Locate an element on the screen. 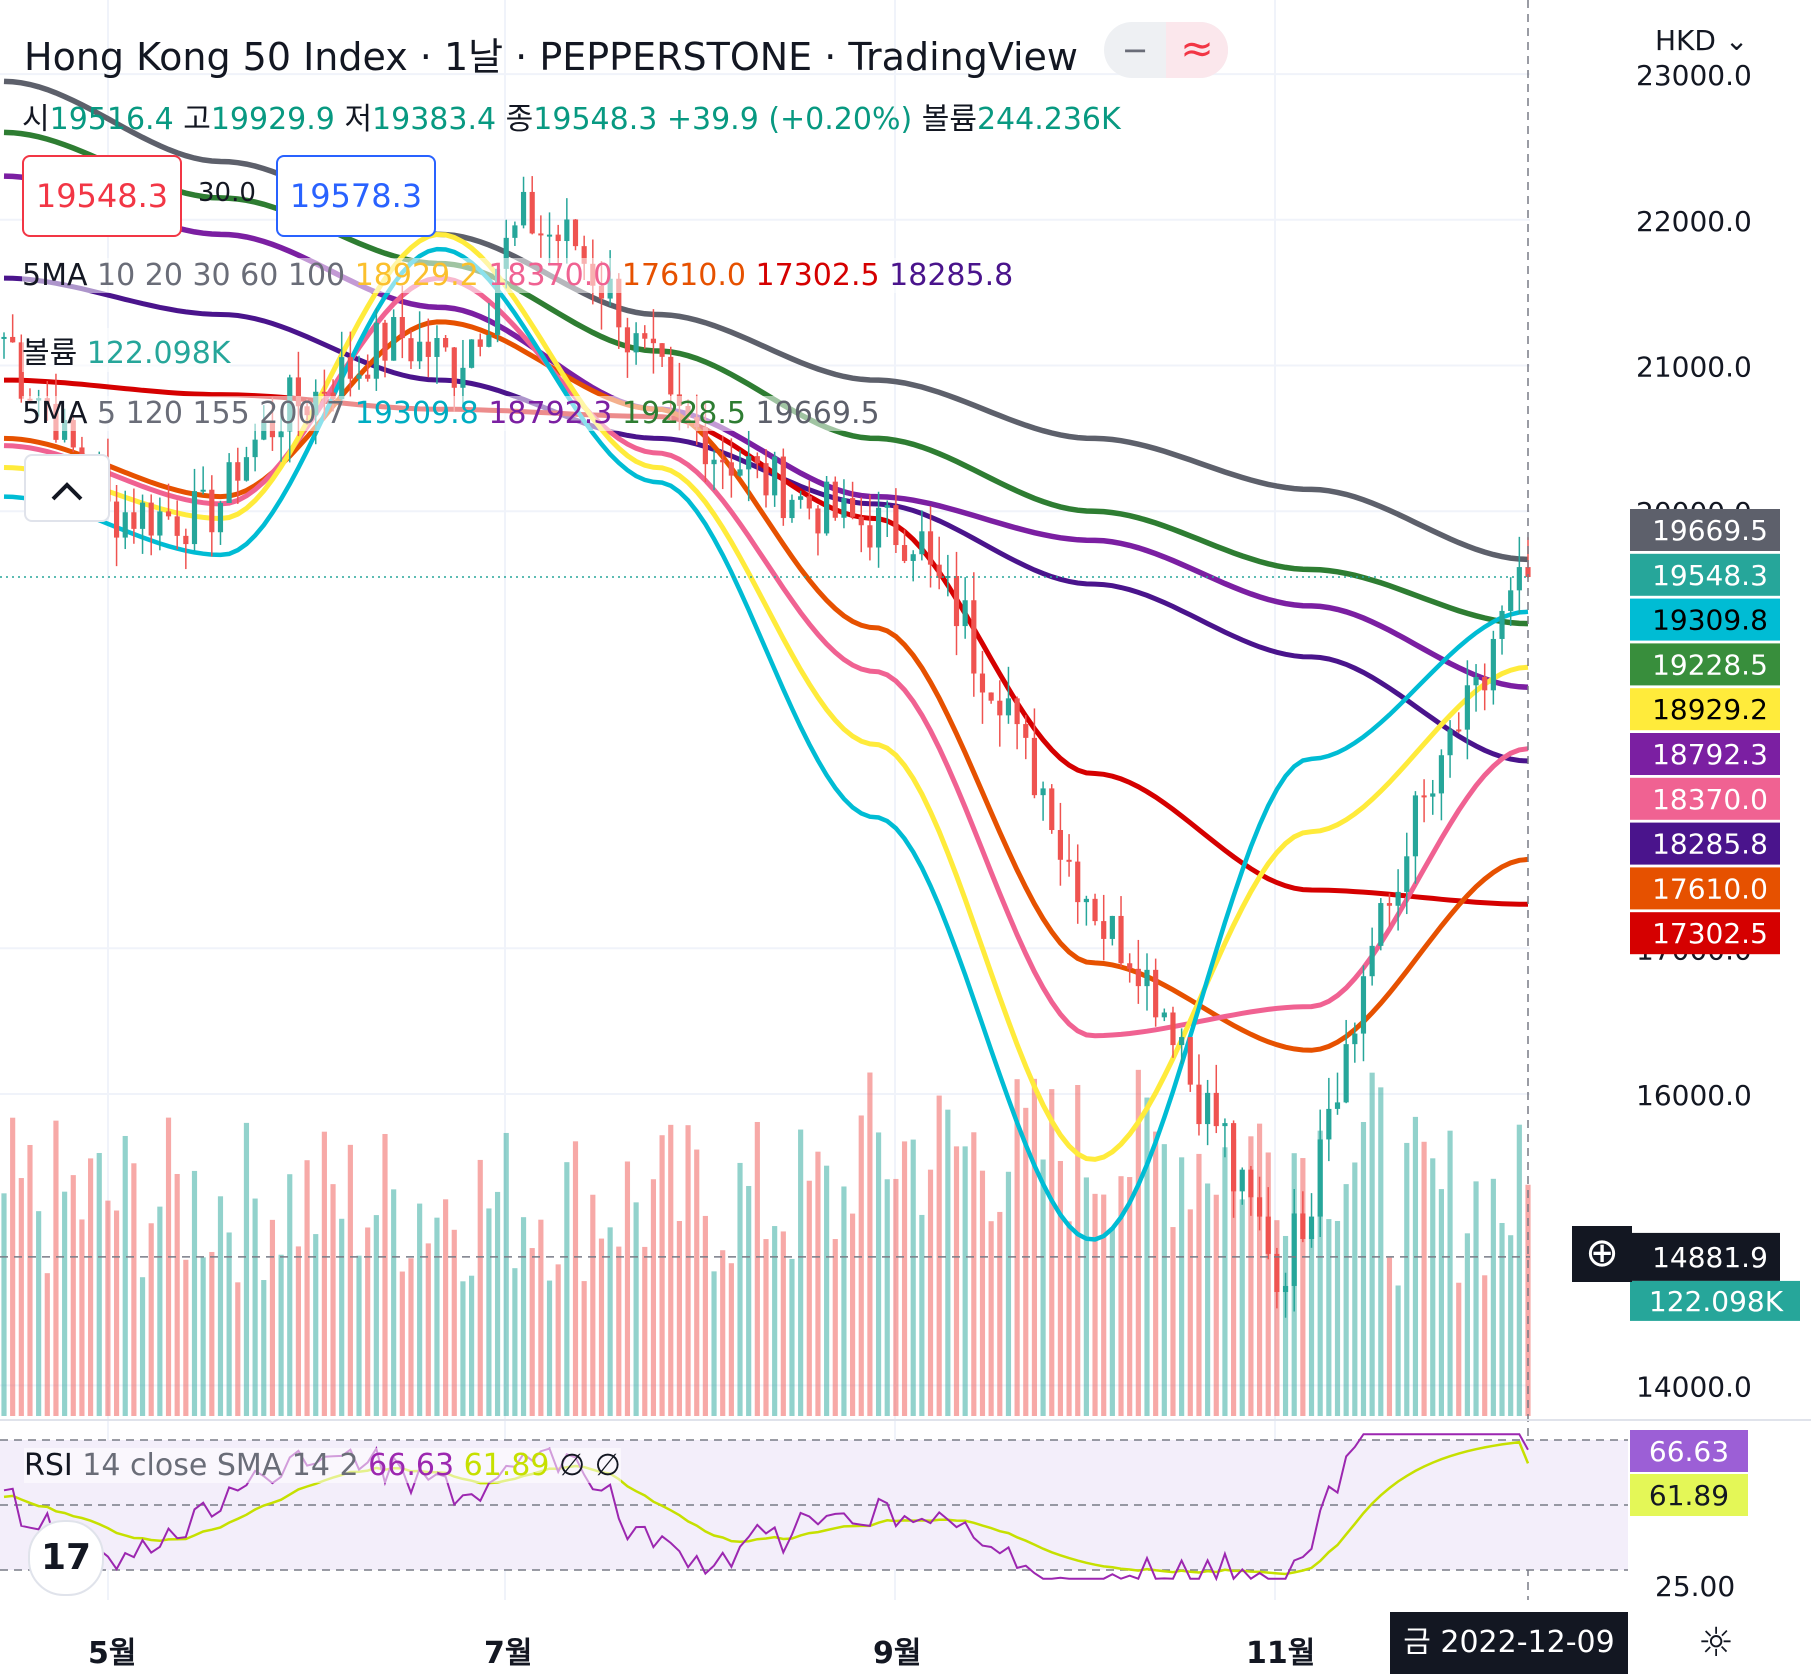 The width and height of the screenshot is (1811, 1680). crosshair-price-tag is located at coordinates (1705, 1256).